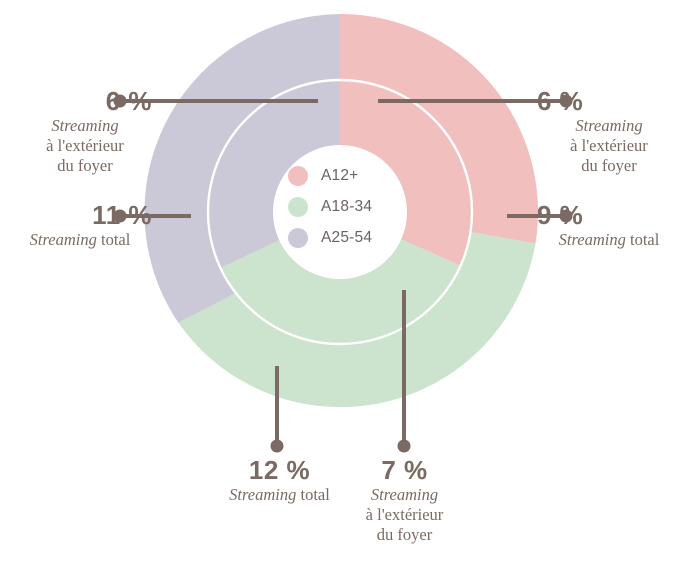 The height and width of the screenshot is (564, 689). Describe the element at coordinates (340, 175) in the screenshot. I see `legend-label-a12: A12+` at that location.